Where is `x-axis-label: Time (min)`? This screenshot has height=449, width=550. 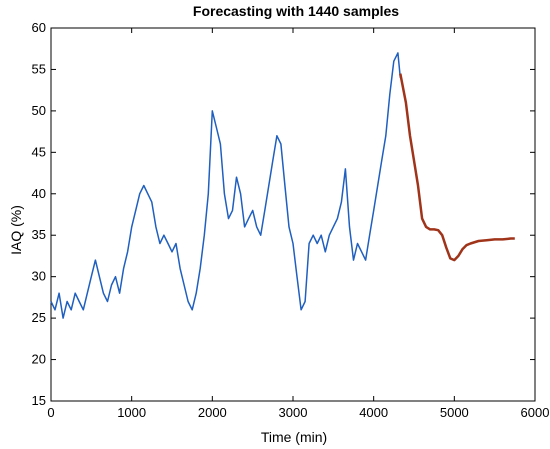 x-axis-label: Time (min) is located at coordinates (294, 437).